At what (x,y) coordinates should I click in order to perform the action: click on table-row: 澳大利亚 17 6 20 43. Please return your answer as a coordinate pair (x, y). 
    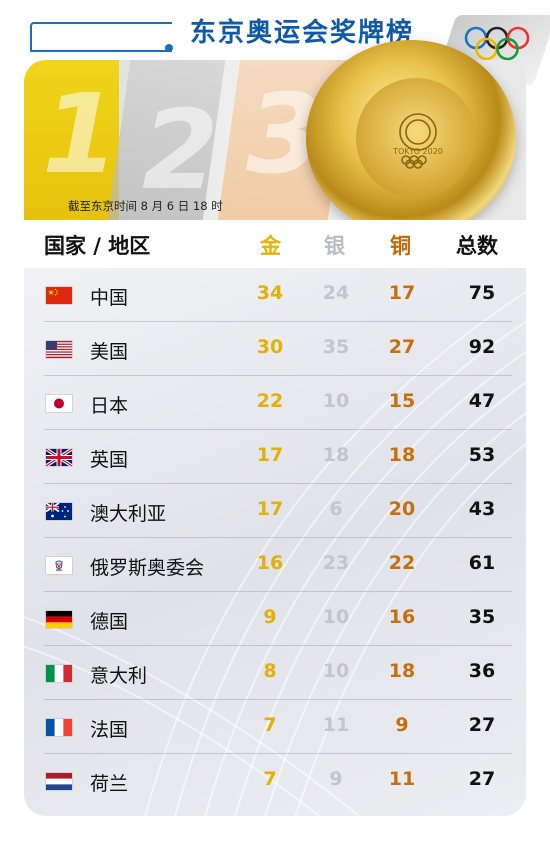
    Looking at the image, I should click on (275, 511).